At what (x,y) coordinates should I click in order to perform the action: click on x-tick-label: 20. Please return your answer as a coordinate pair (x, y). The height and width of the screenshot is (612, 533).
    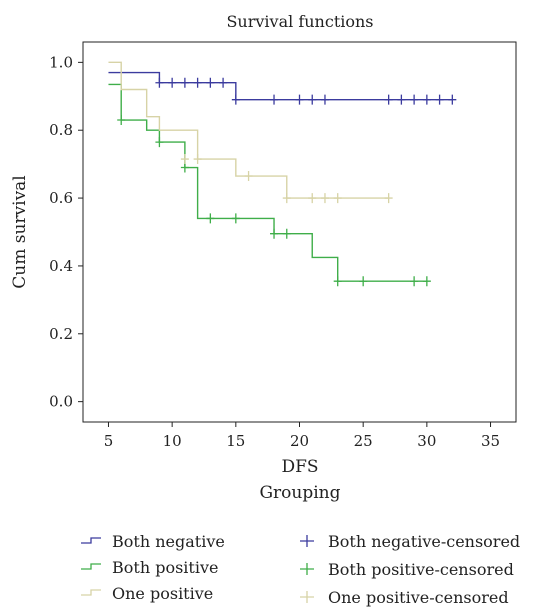
    Looking at the image, I should click on (299, 441).